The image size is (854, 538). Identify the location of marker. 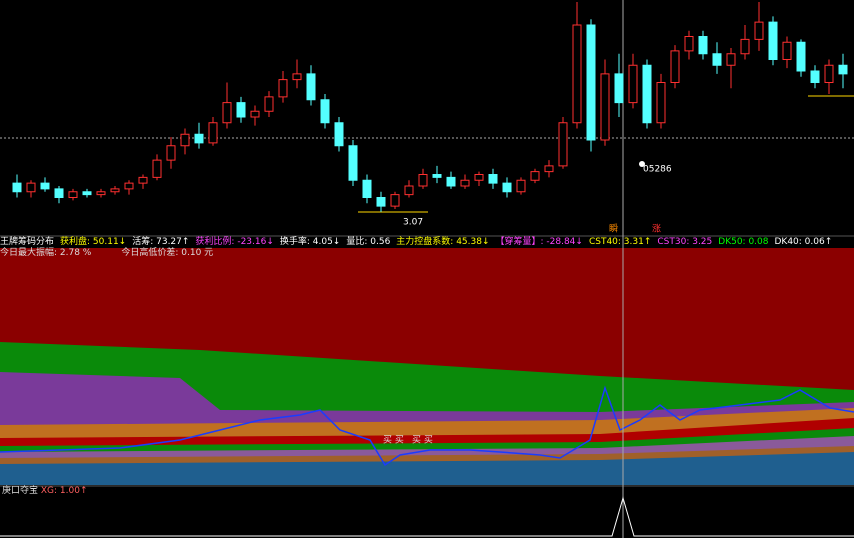
(642, 164).